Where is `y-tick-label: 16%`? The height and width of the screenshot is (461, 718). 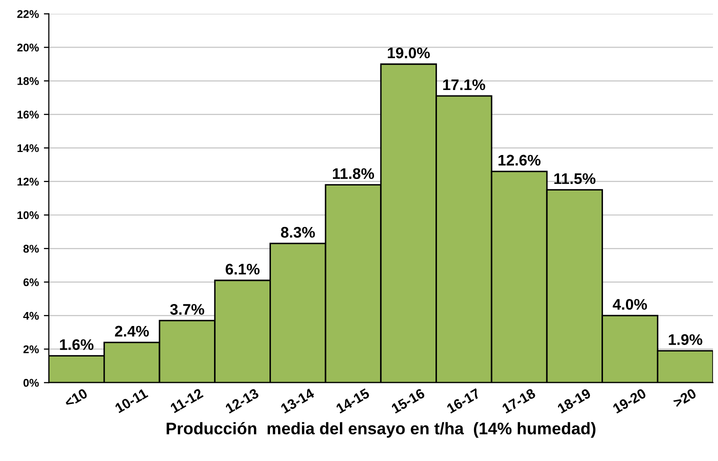 y-tick-label: 16% is located at coordinates (28, 114).